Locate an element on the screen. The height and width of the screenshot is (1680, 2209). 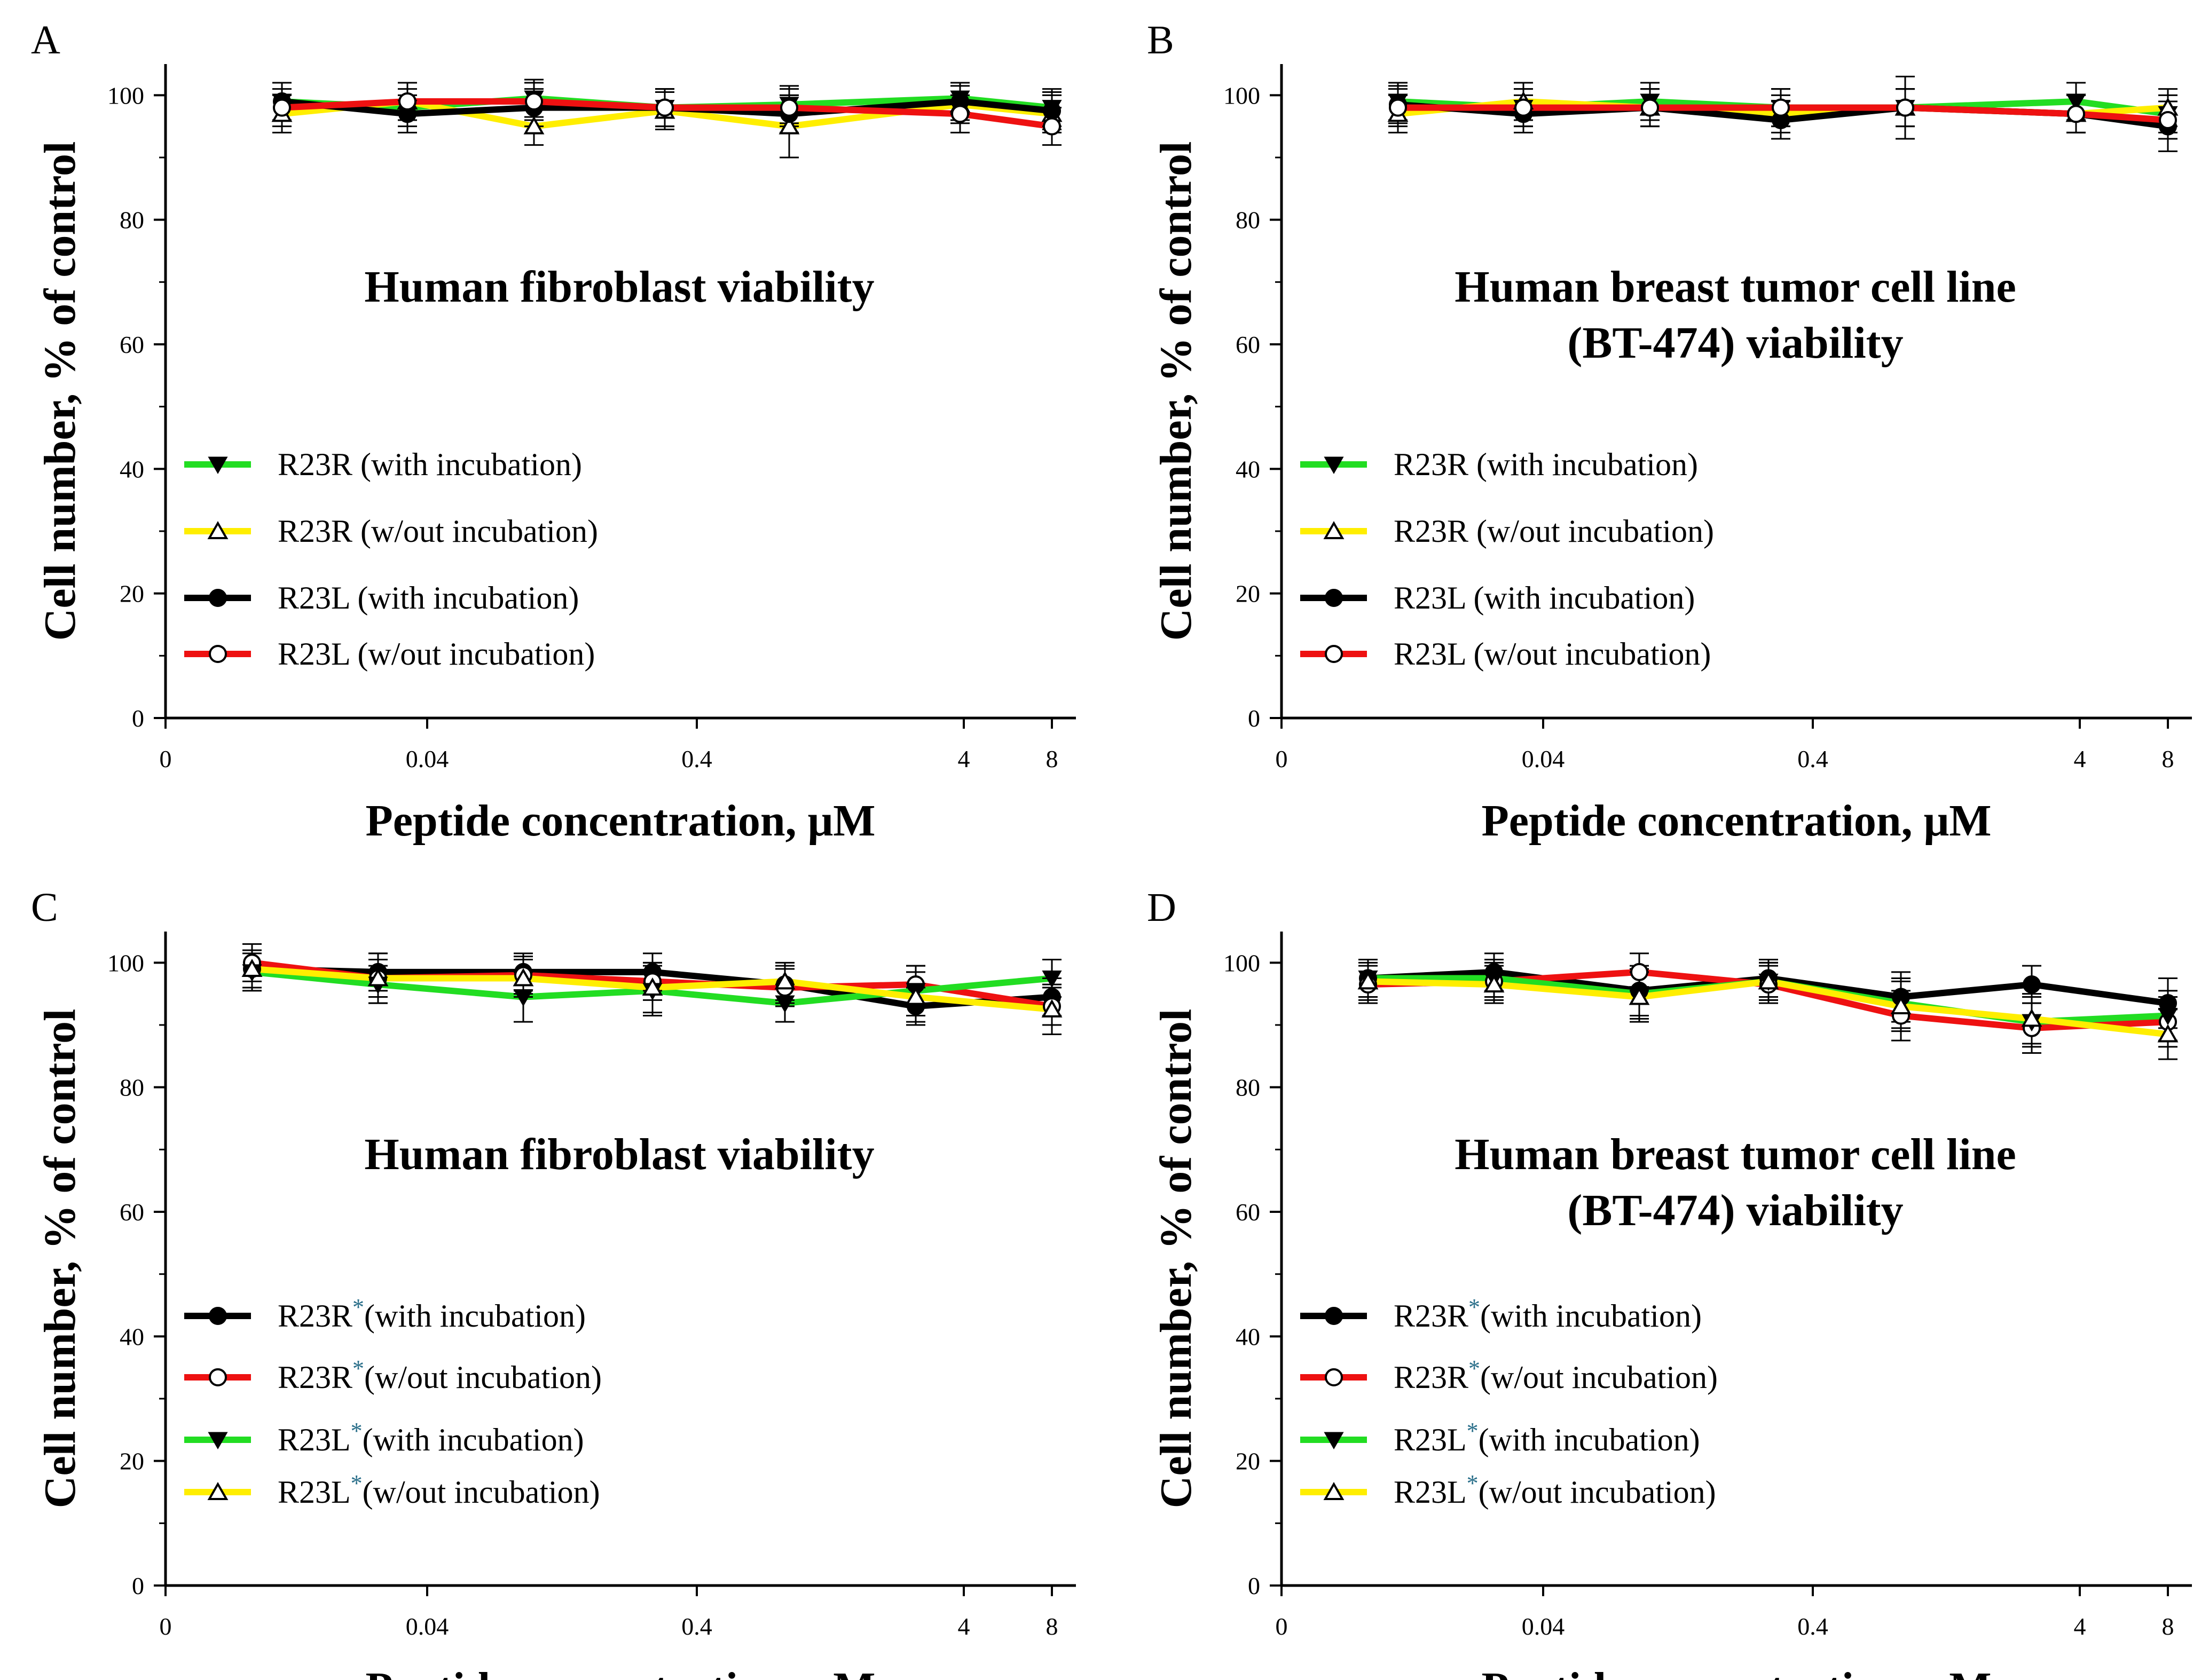
y-tick-label: 100 is located at coordinates (1241, 95).